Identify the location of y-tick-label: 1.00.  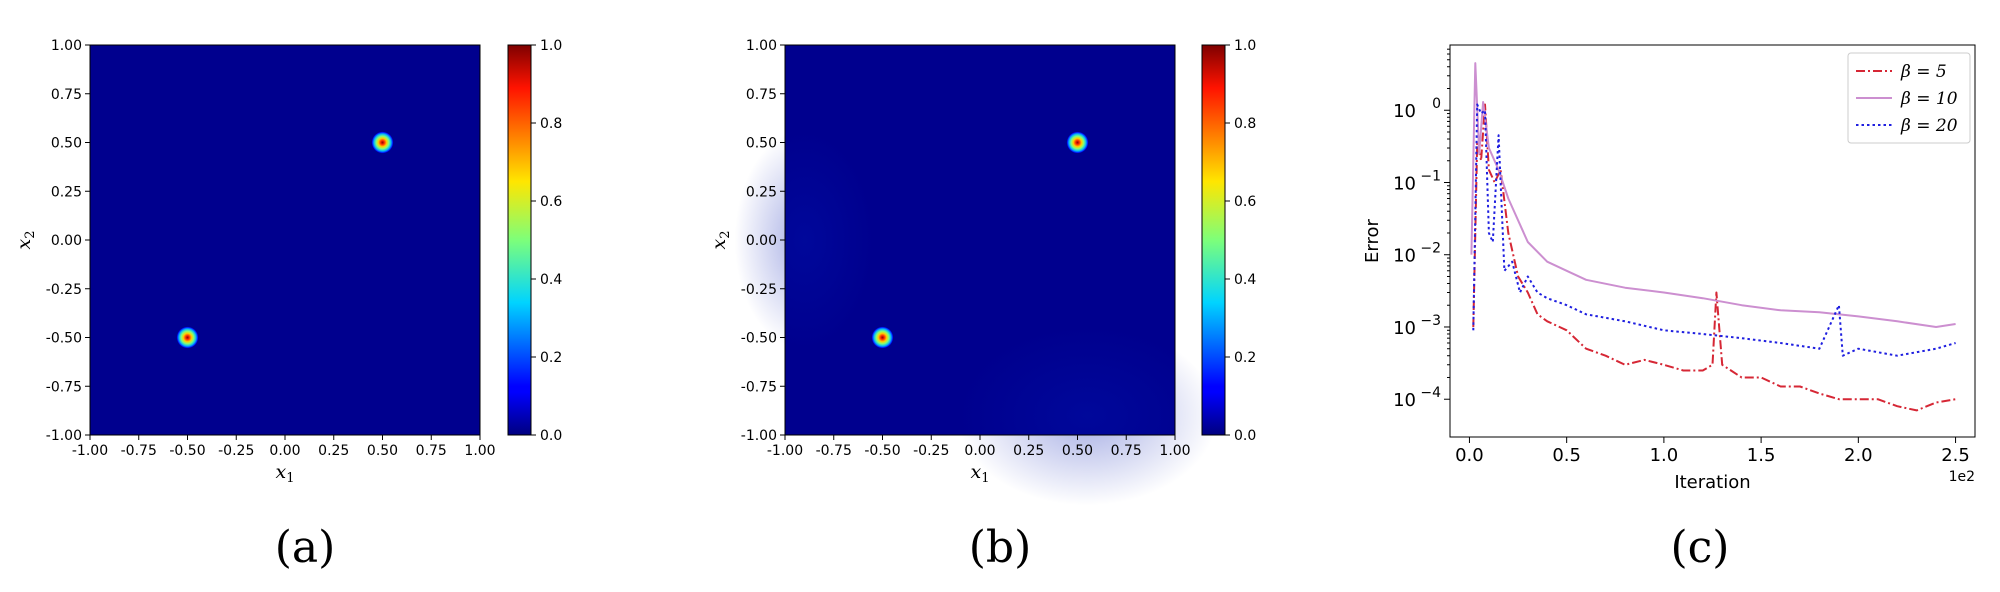
(761, 46).